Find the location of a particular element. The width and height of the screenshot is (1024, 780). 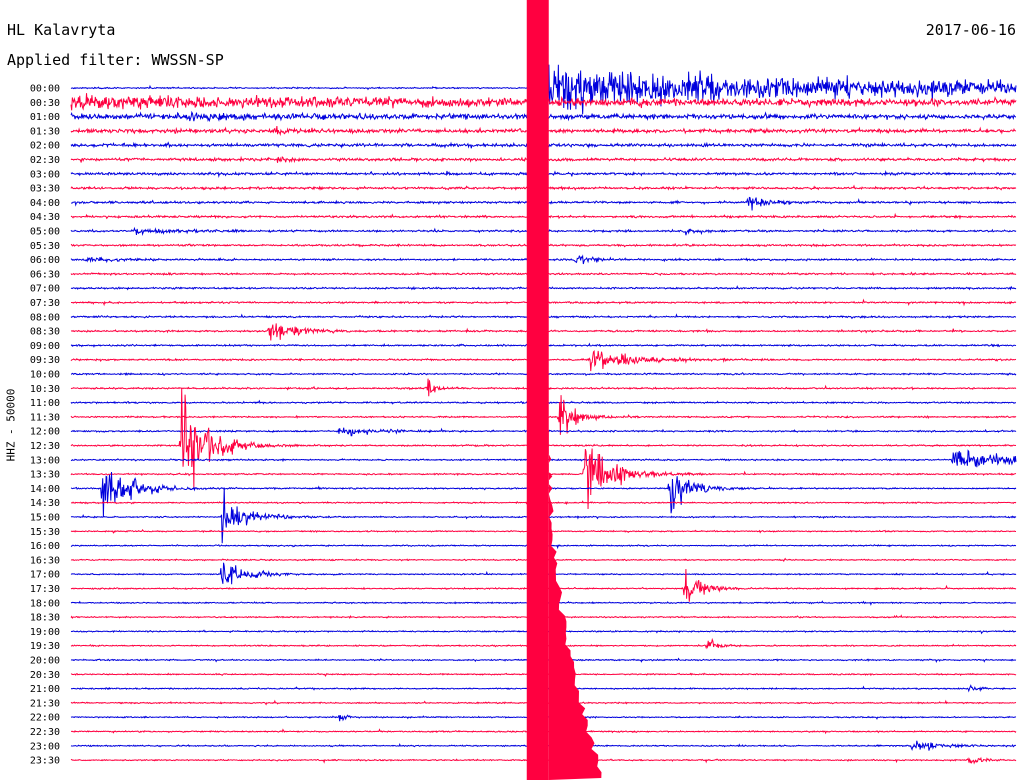

row-time-label: 12:00 is located at coordinates (45, 432).